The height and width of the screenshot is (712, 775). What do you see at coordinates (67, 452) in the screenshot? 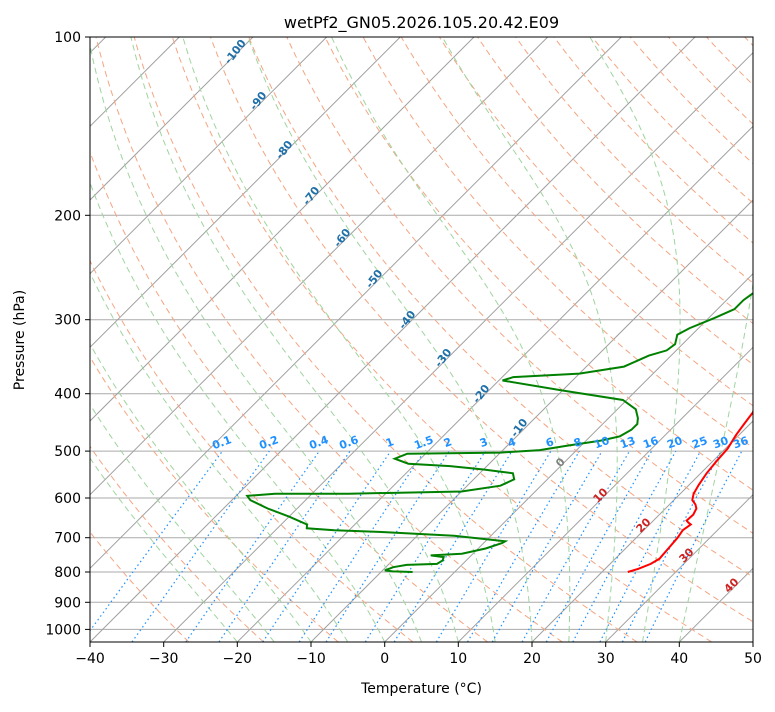
I see `y-tick-label: 500` at bounding box center [67, 452].